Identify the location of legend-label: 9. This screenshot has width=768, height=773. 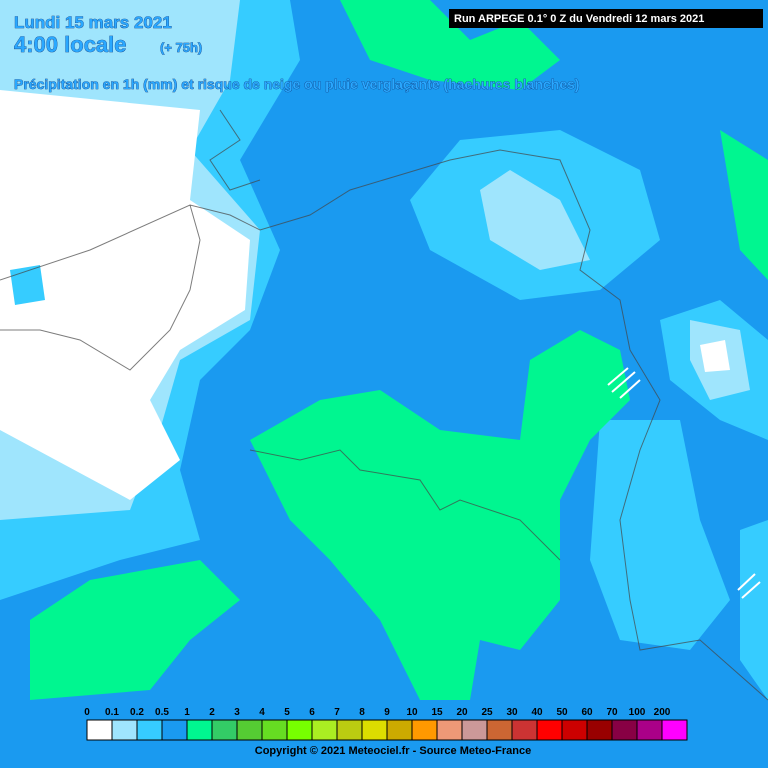
(387, 712).